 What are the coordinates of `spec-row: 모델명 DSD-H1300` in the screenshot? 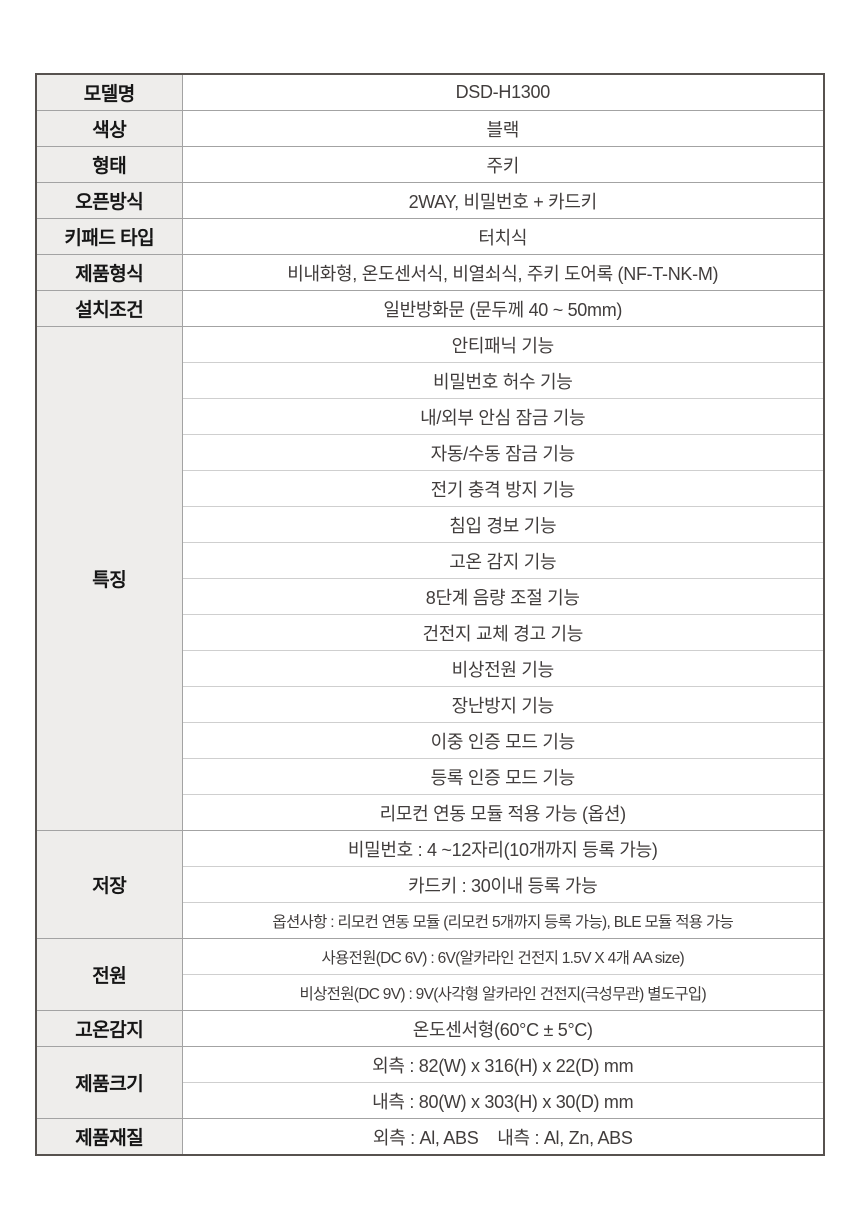 It's located at (430, 92).